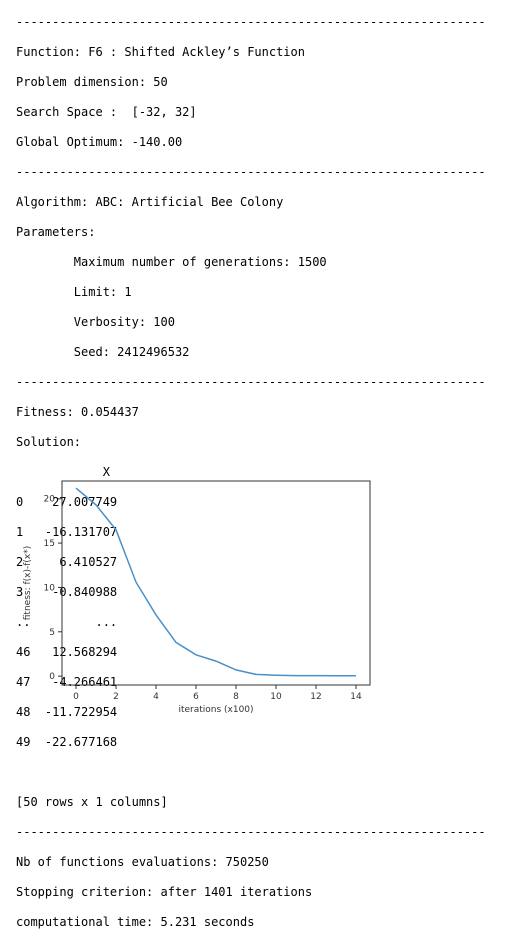 Image resolution: width=519 pixels, height=945 pixels. I want to click on solution-row: 49 -22.677168, so click(67, 742).